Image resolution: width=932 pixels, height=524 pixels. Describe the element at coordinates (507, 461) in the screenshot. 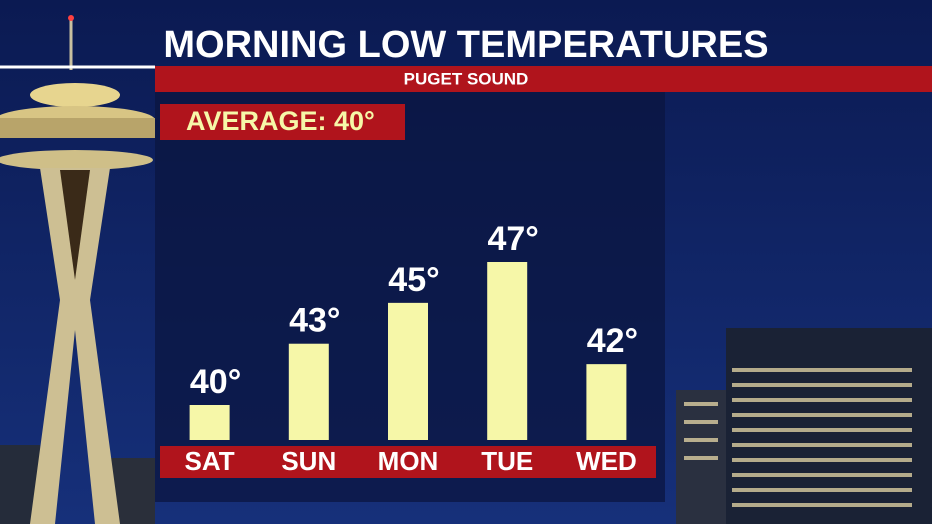

I see `x-tick-label: TUE` at that location.